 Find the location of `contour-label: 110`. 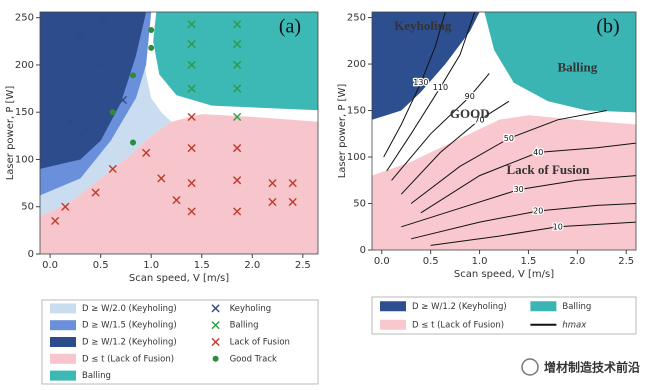

contour-label: 110 is located at coordinates (440, 87).